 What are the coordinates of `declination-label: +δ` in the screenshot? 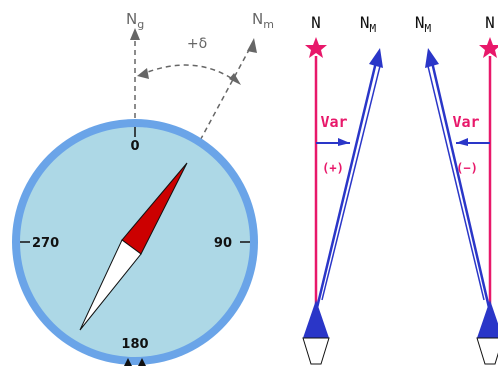 It's located at (197, 44).